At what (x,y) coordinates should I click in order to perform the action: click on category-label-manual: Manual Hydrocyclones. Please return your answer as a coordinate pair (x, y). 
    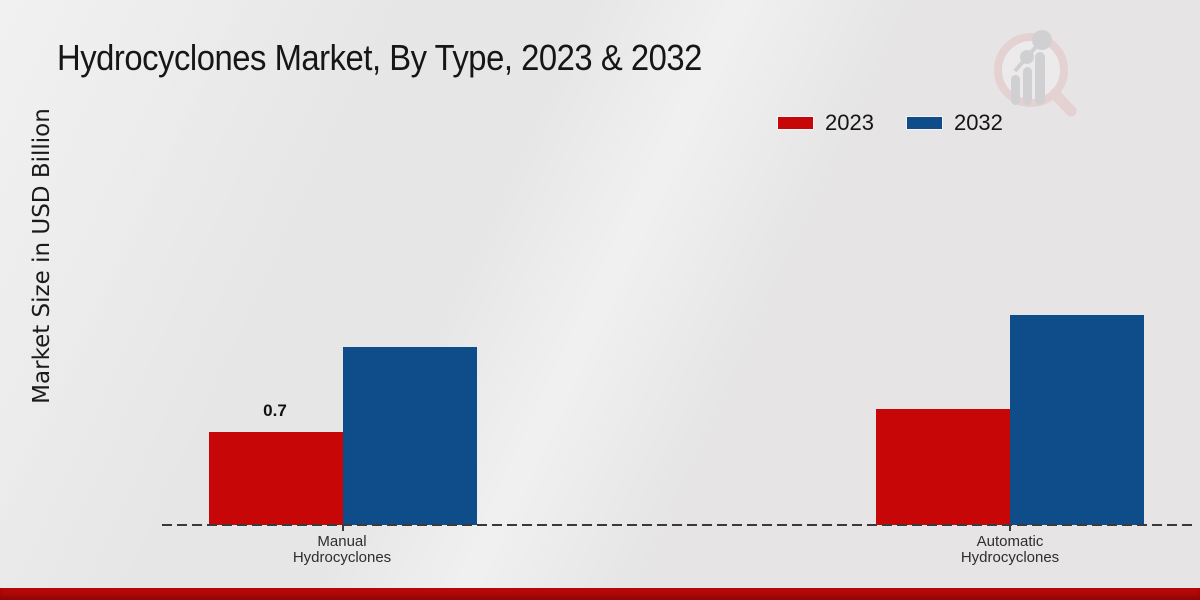
    Looking at the image, I should click on (342, 550).